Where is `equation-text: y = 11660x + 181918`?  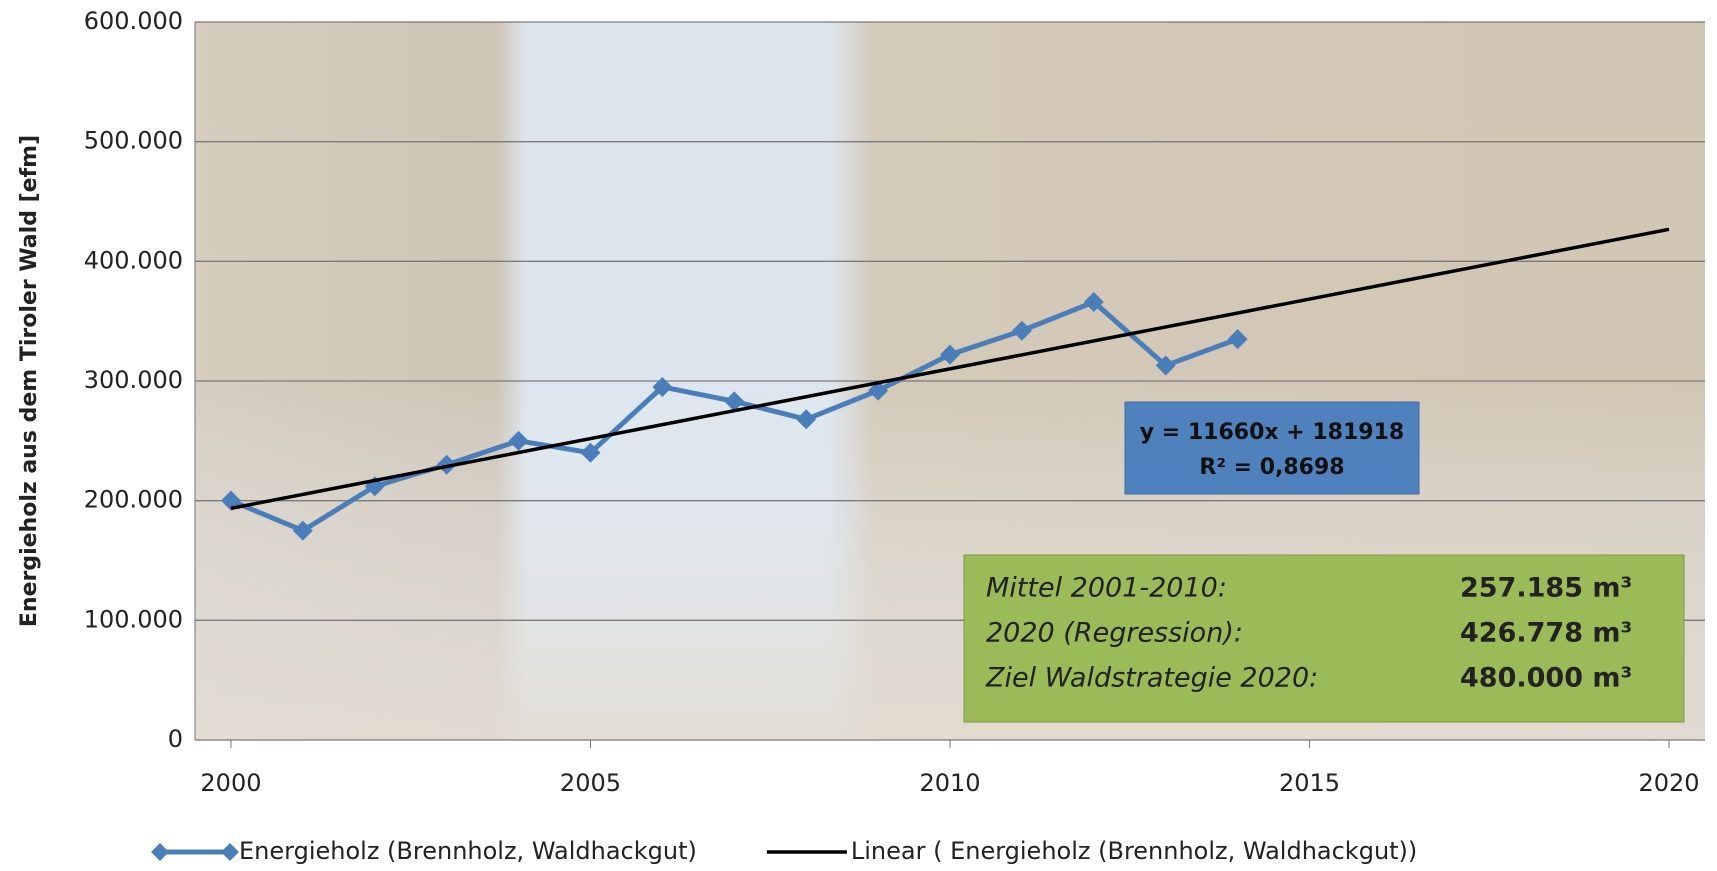
equation-text: y = 11660x + 181918 is located at coordinates (1272, 432).